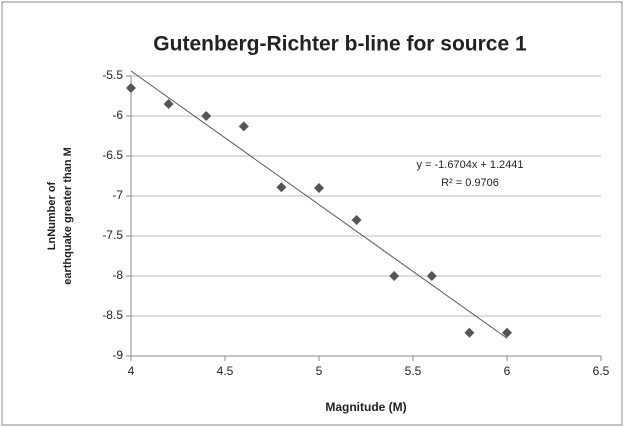 Image resolution: width=625 pixels, height=428 pixels. What do you see at coordinates (117, 275) in the screenshot?
I see `y-tick-label: -8` at bounding box center [117, 275].